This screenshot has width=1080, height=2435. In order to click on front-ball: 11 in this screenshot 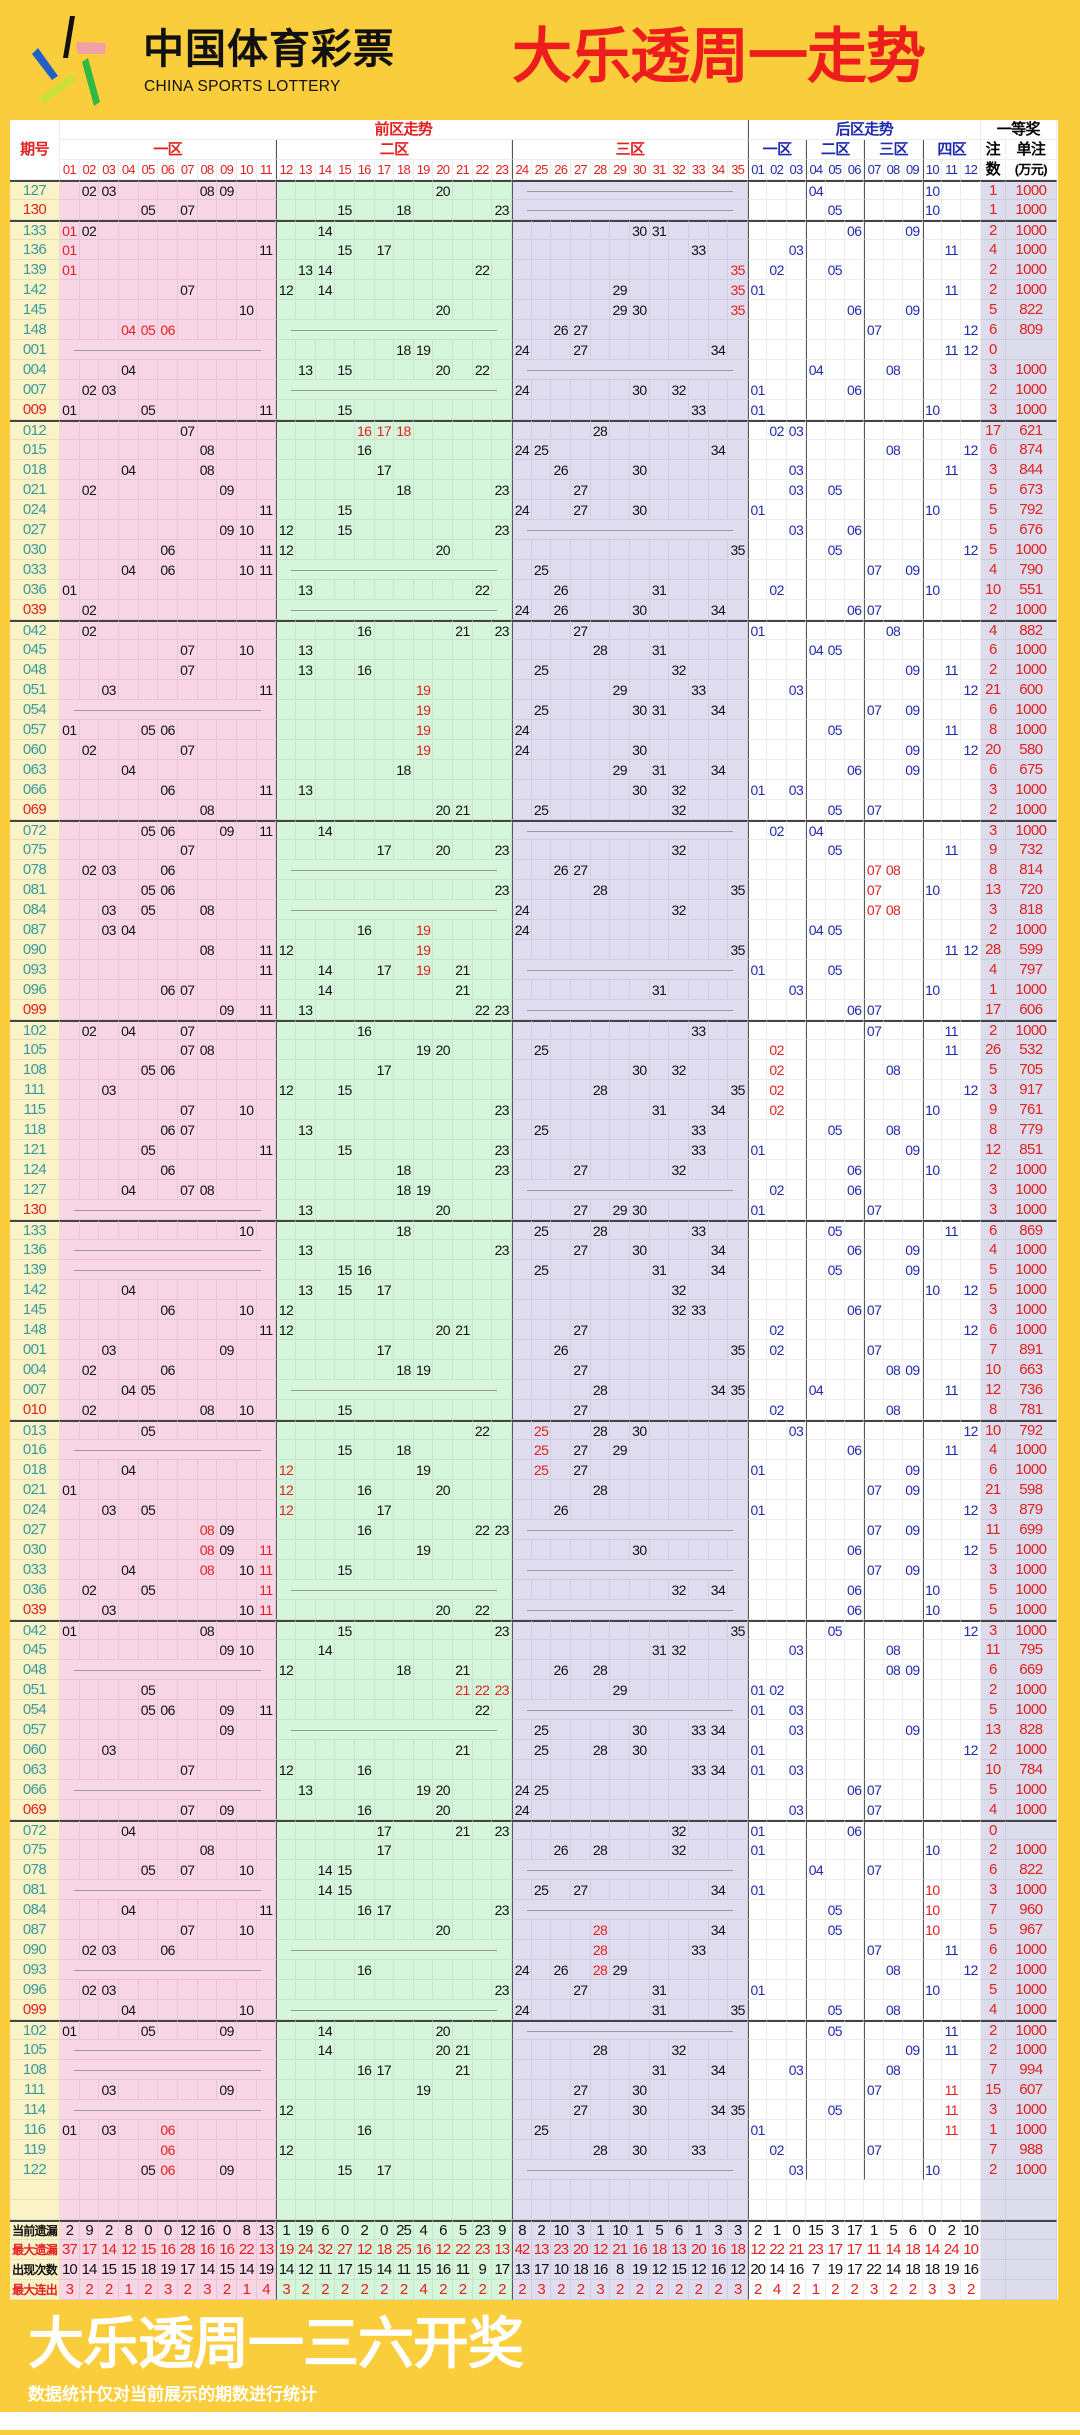, I will do `click(266, 790)`.